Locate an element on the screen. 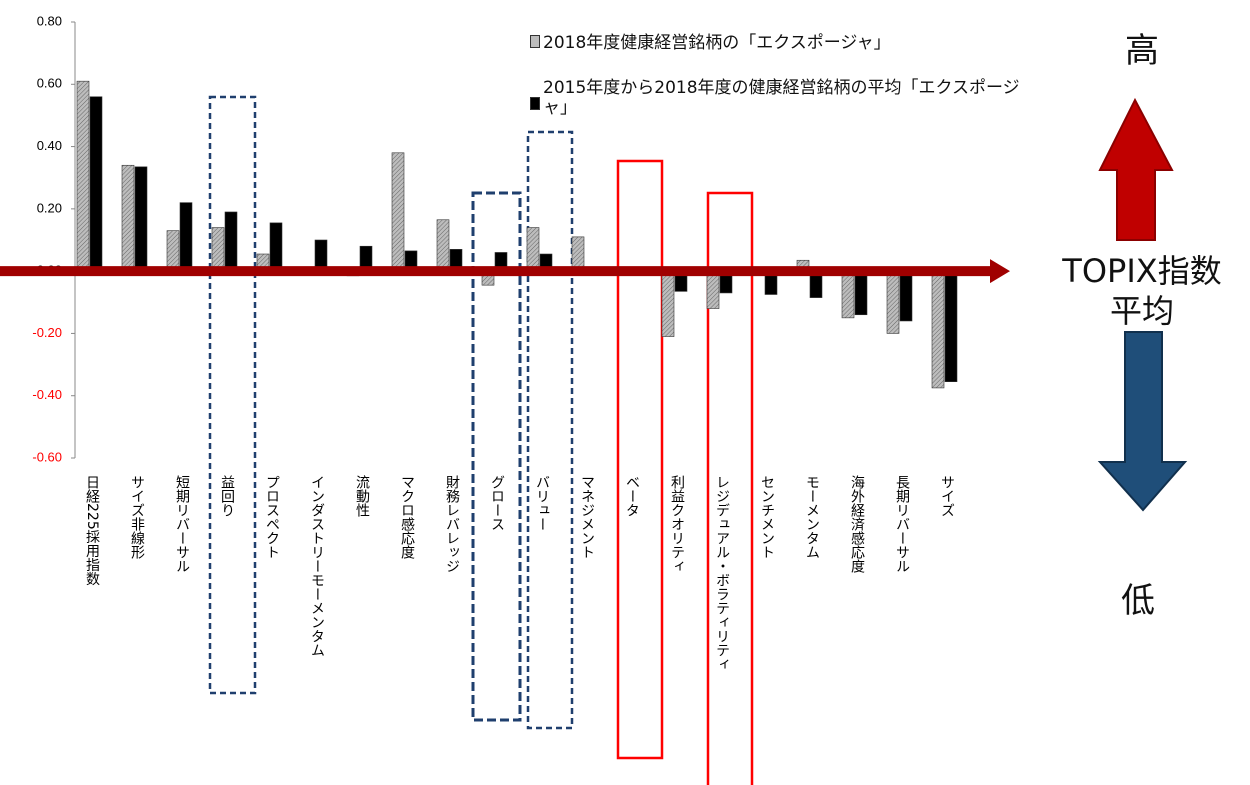 This screenshot has height=785, width=1250. topix-arrow is located at coordinates (505, 271).